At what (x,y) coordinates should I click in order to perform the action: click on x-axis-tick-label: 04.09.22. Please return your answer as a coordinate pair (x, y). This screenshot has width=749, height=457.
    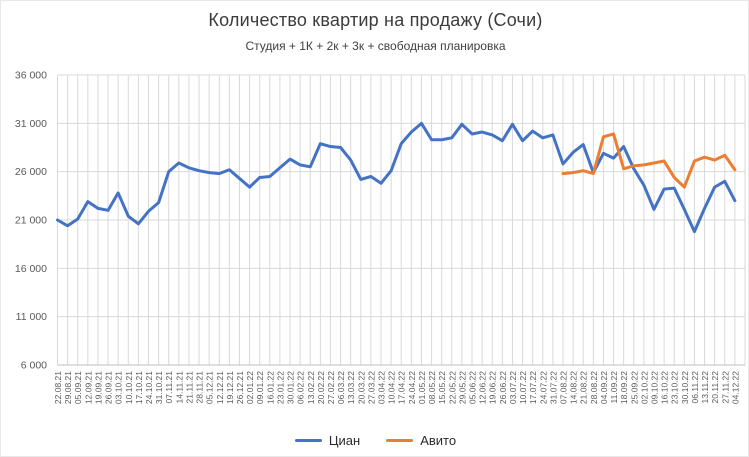
    Looking at the image, I should click on (604, 387).